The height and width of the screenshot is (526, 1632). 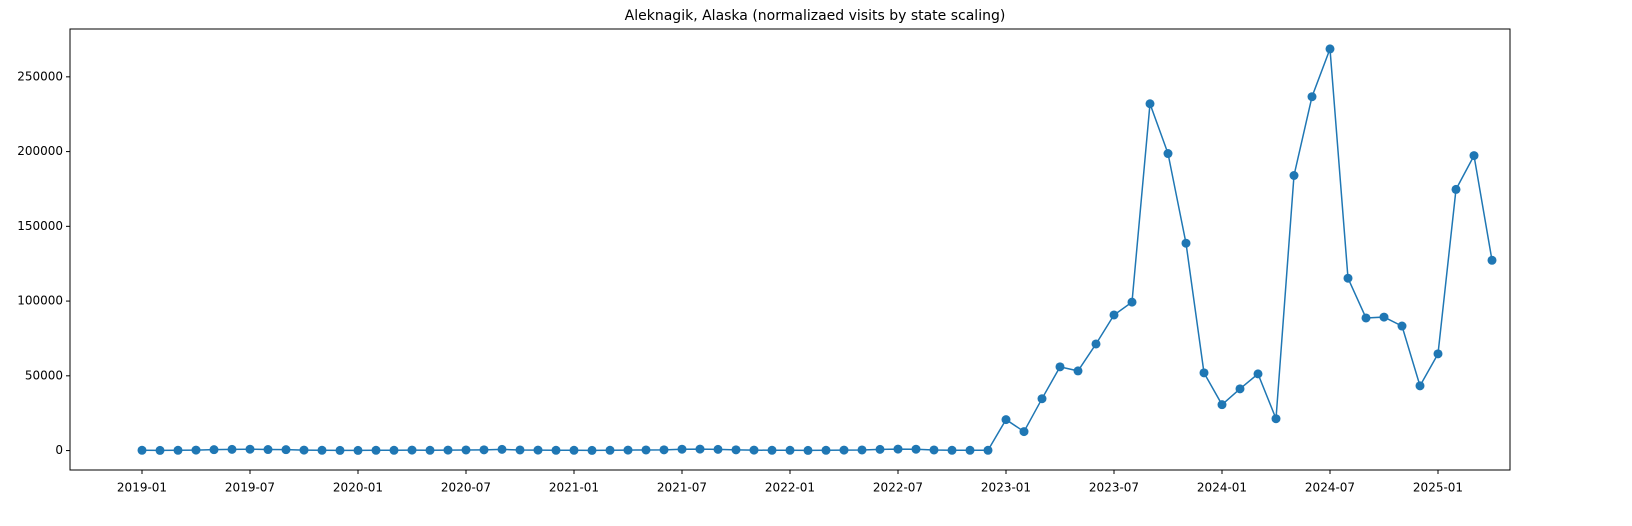 I want to click on x-tick-label: 2022-01, so click(x=790, y=488).